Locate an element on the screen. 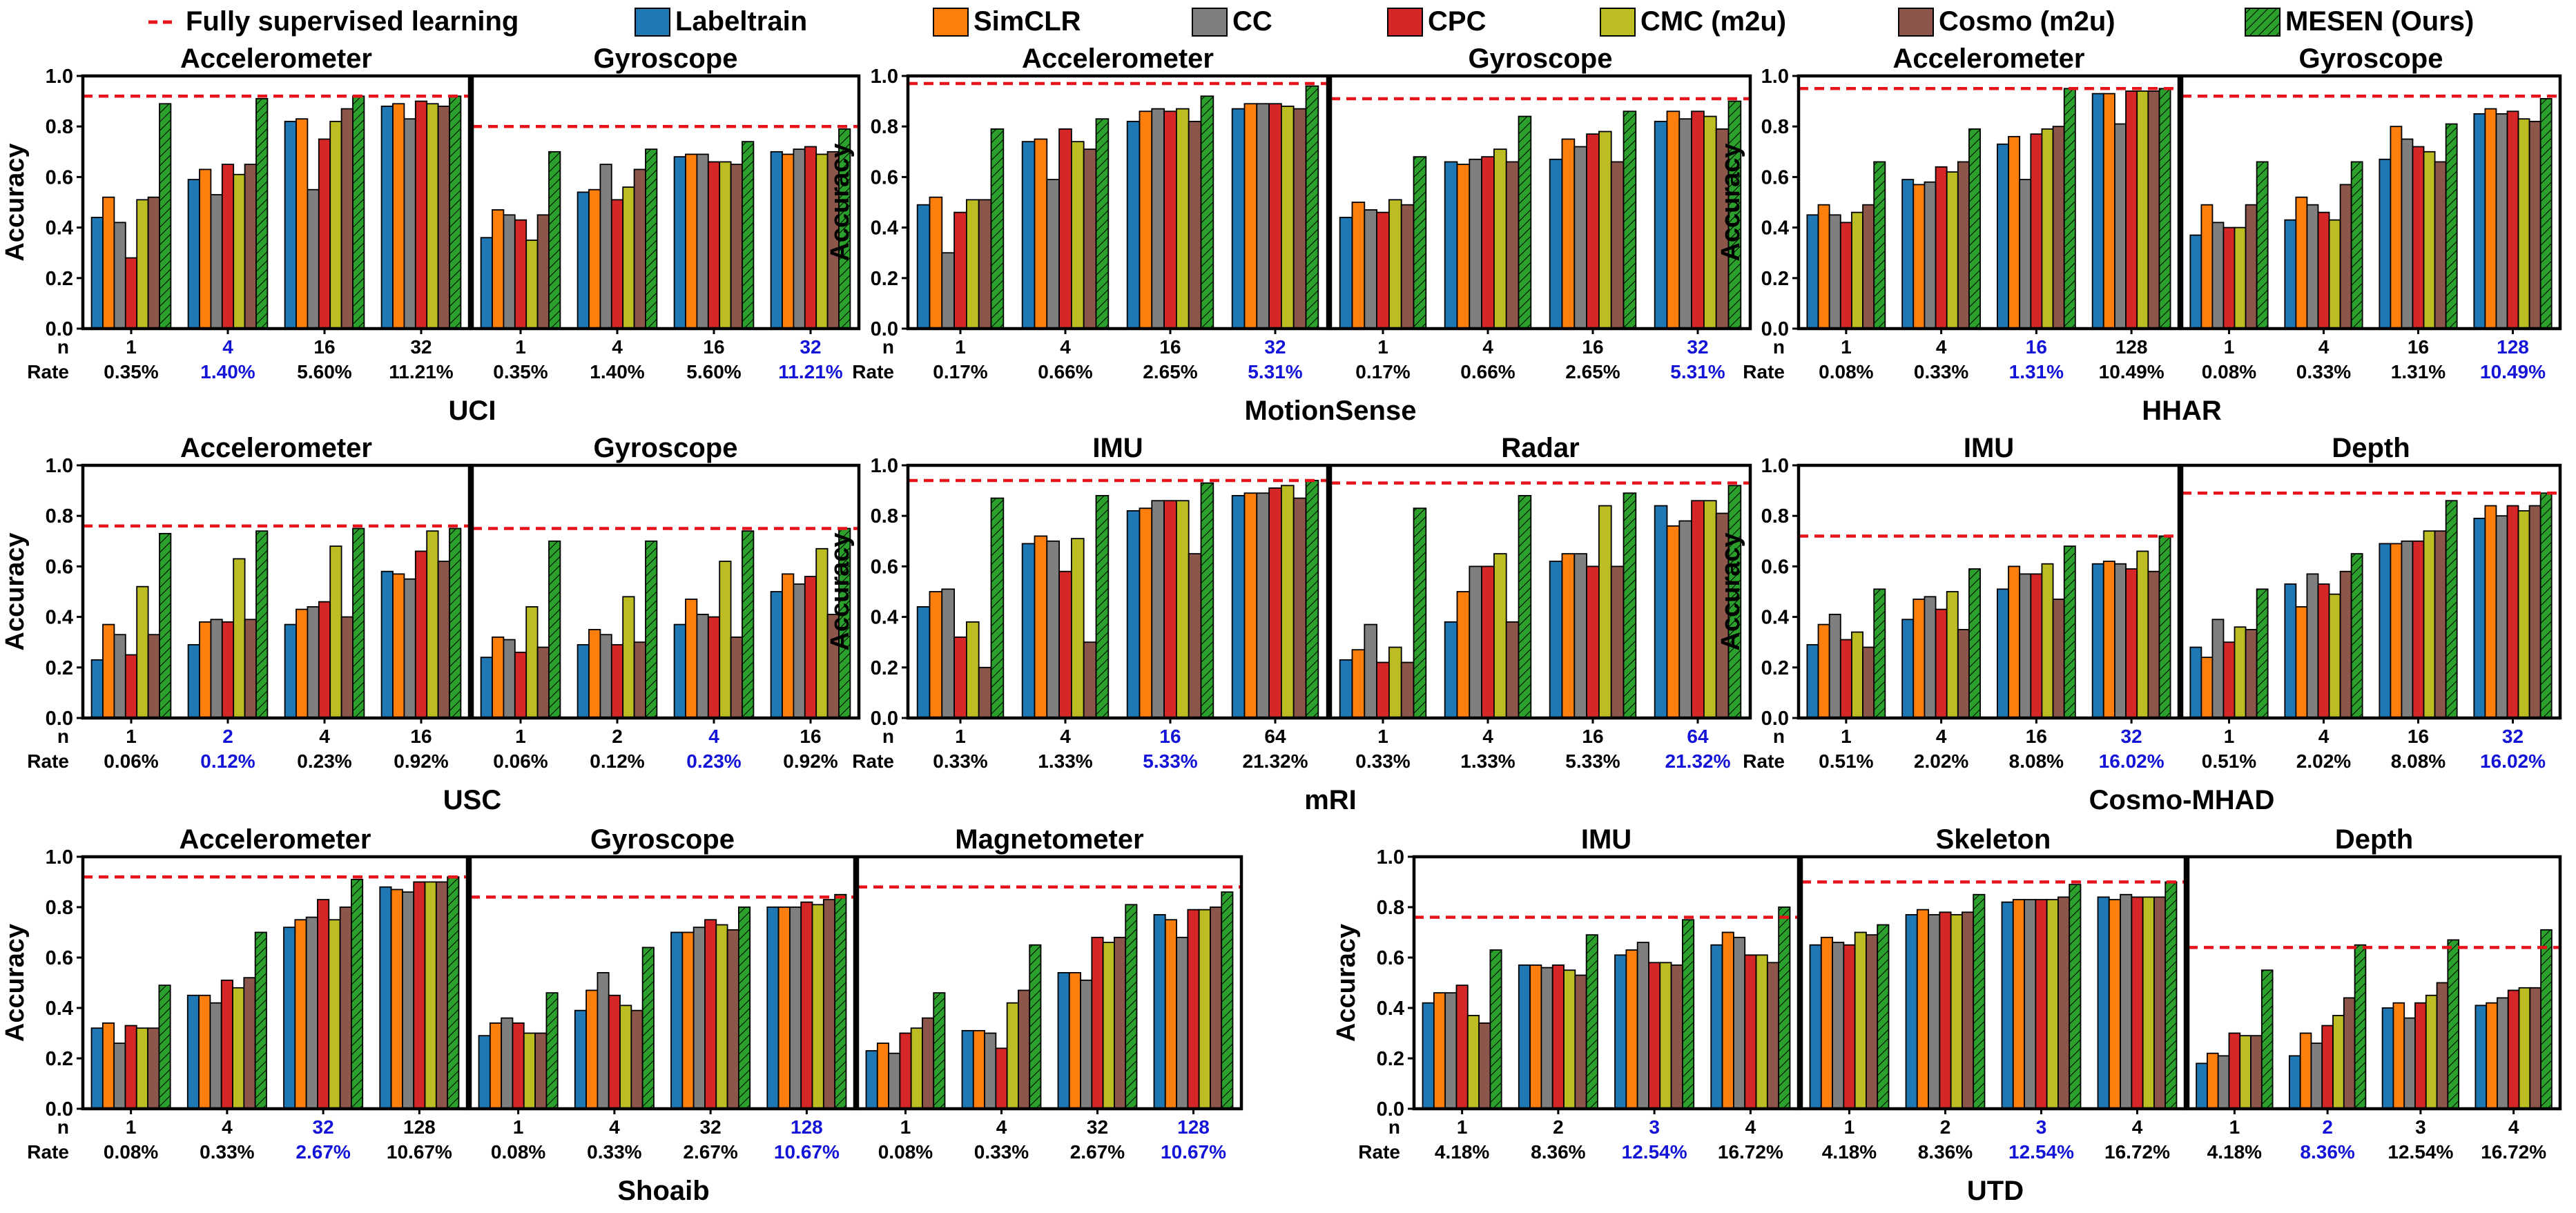 Image resolution: width=2576 pixels, height=1213 pixels. rate-tick-label: 0.23% is located at coordinates (324, 761).